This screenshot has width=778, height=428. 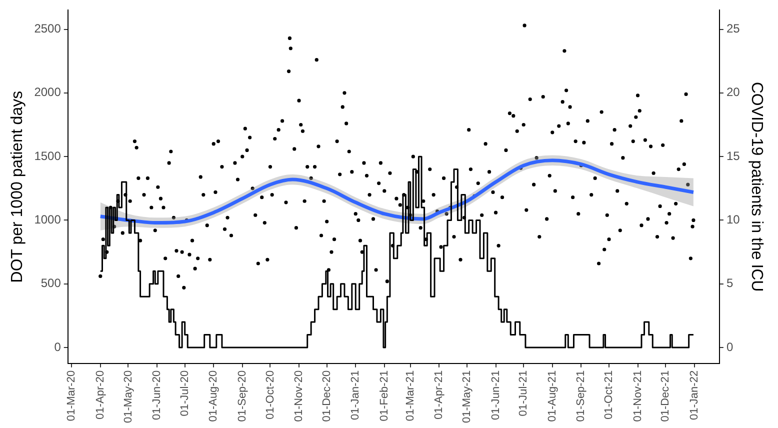 What do you see at coordinates (356, 395) in the screenshot?
I see `x-tick-label: 01-Jan-21` at bounding box center [356, 395].